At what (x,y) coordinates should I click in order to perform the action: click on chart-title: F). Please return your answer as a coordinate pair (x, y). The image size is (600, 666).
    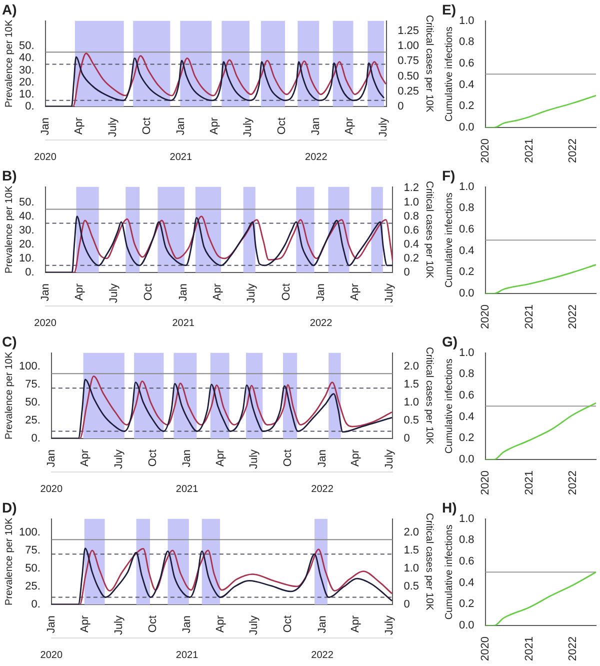
    Looking at the image, I should click on (449, 175).